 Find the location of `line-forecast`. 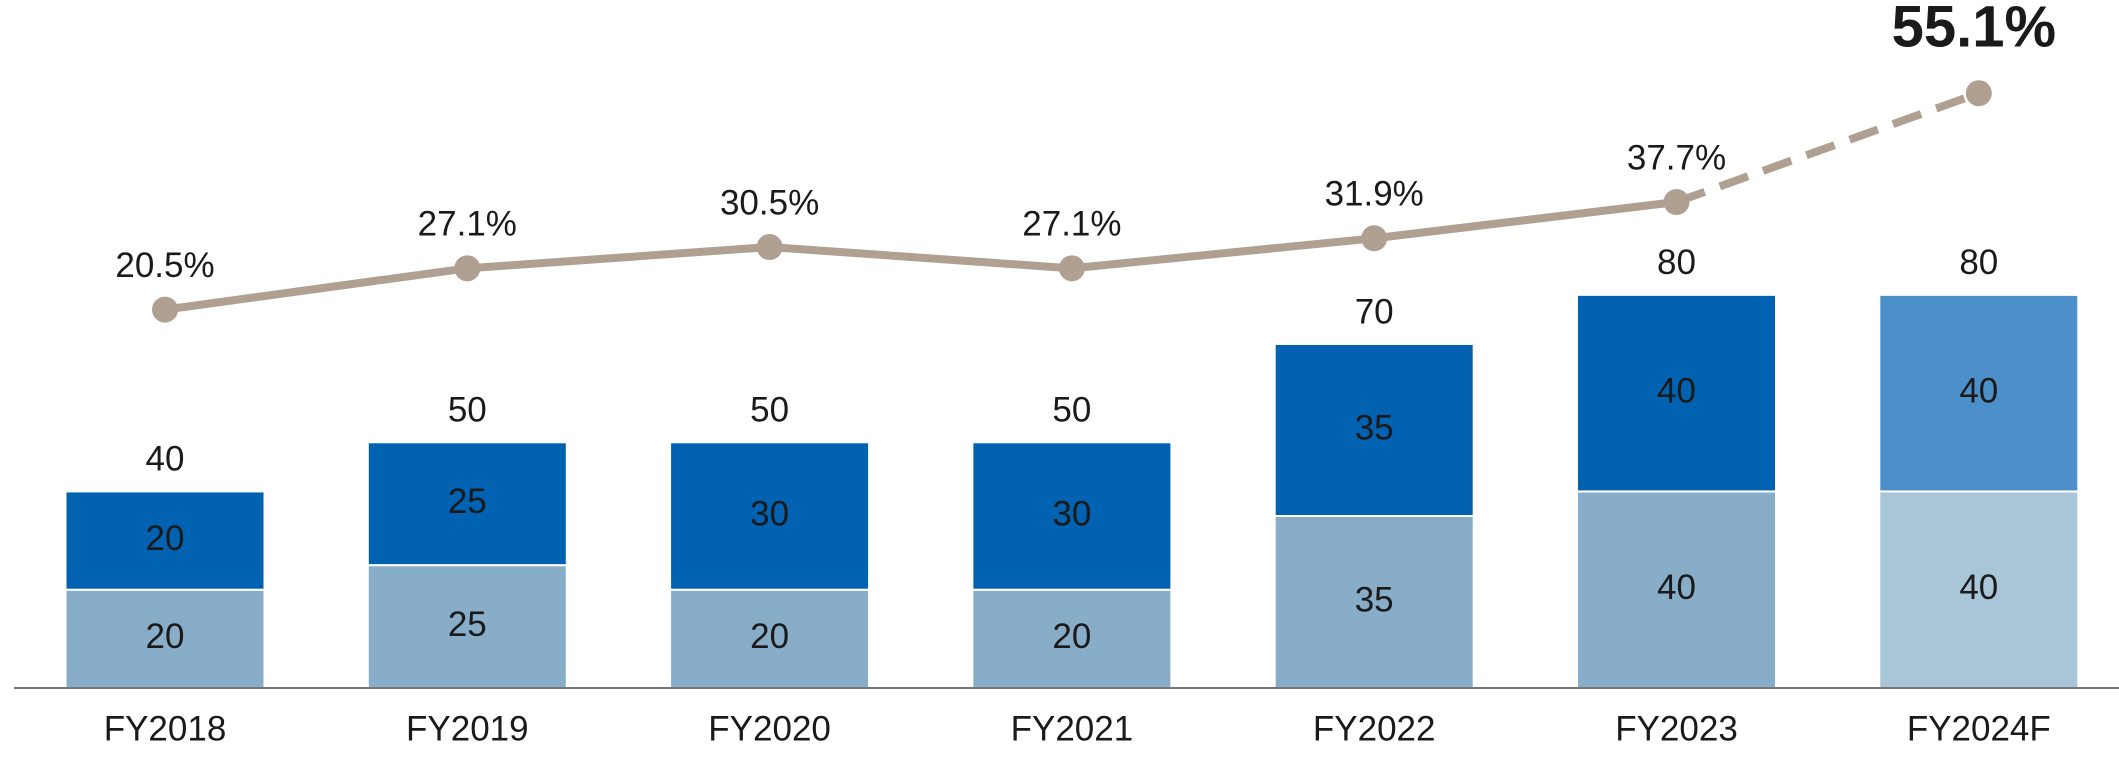

line-forecast is located at coordinates (1828, 147).